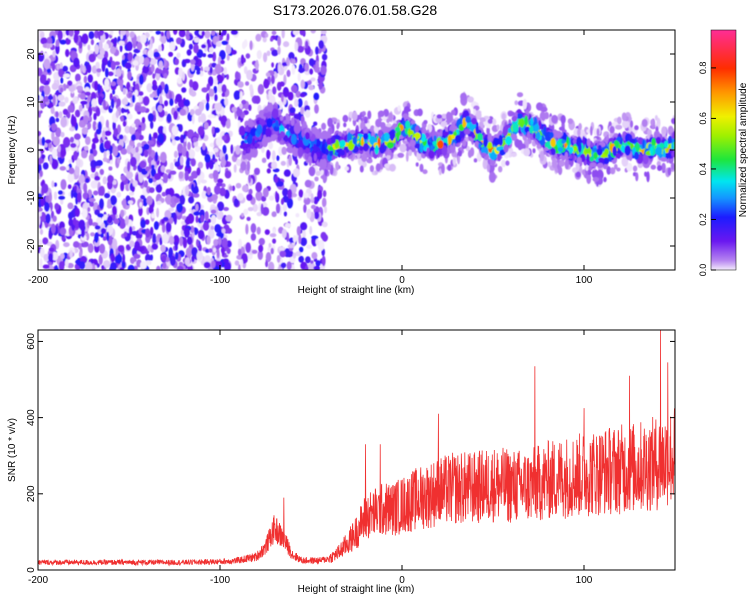 The image size is (750, 600). What do you see at coordinates (723, 150) in the screenshot?
I see `colorbar-gradient` at bounding box center [723, 150].